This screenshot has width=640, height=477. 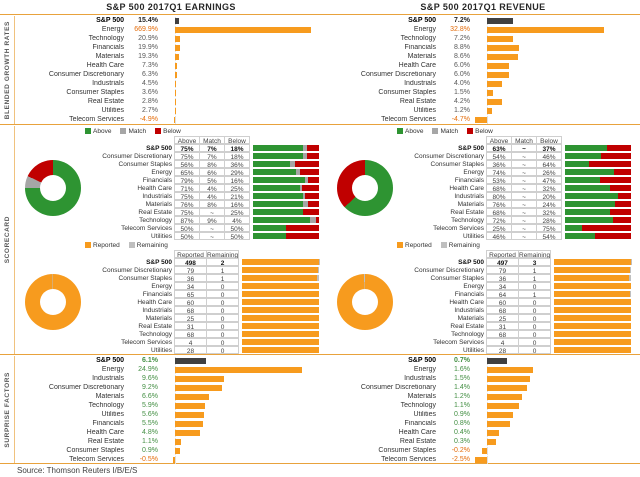 What do you see at coordinates (462, 432) in the screenshot?
I see `category-value: 0.4%` at bounding box center [462, 432].